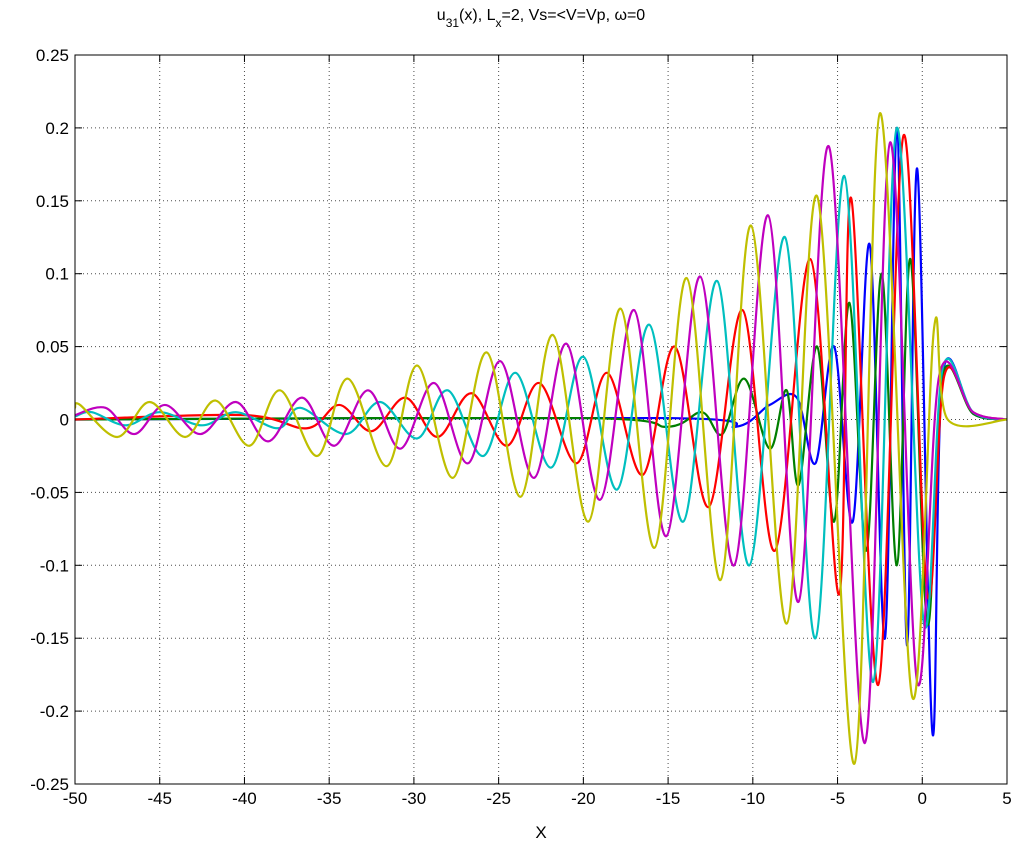  I want to click on y-tick-label: 0.2, so click(57, 128).